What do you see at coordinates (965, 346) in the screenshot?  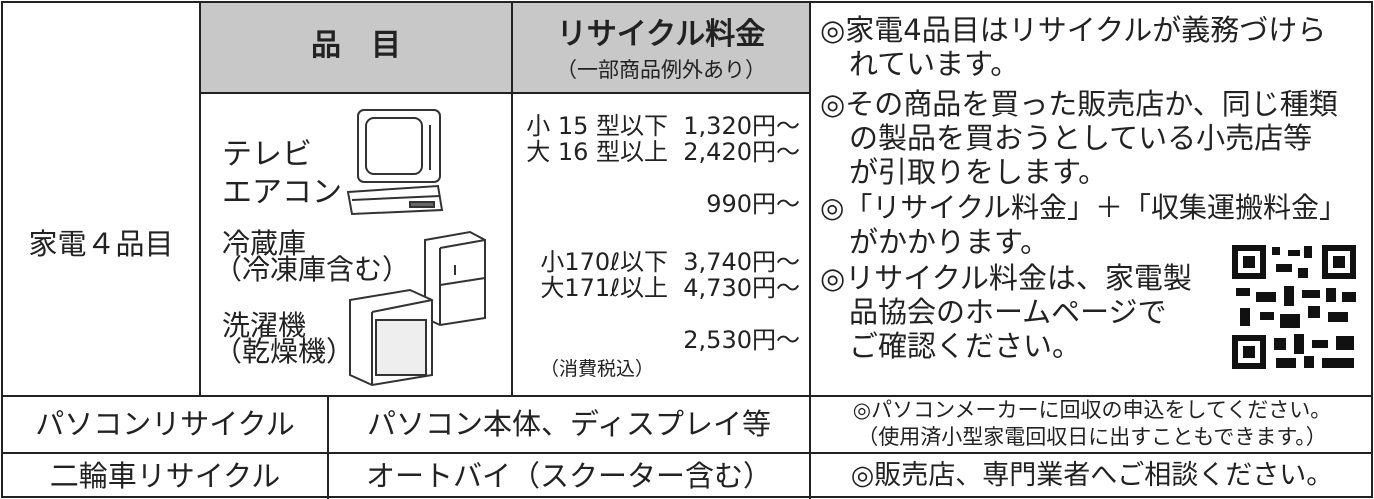 I see `note-line: ご確認ください。` at bounding box center [965, 346].